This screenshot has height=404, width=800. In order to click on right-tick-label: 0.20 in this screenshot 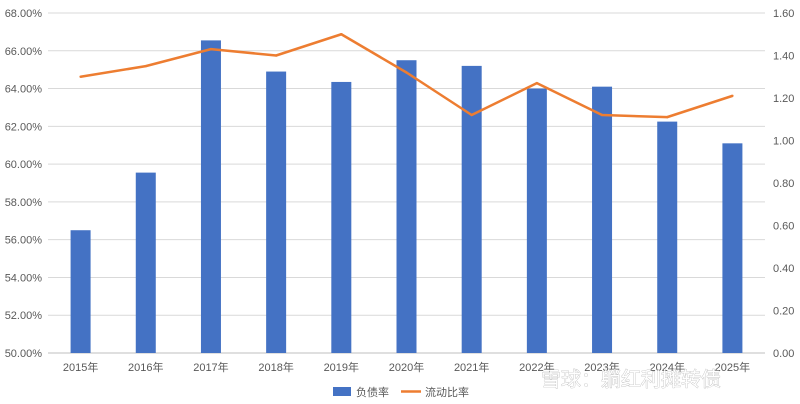, I will do `click(783, 312)`.